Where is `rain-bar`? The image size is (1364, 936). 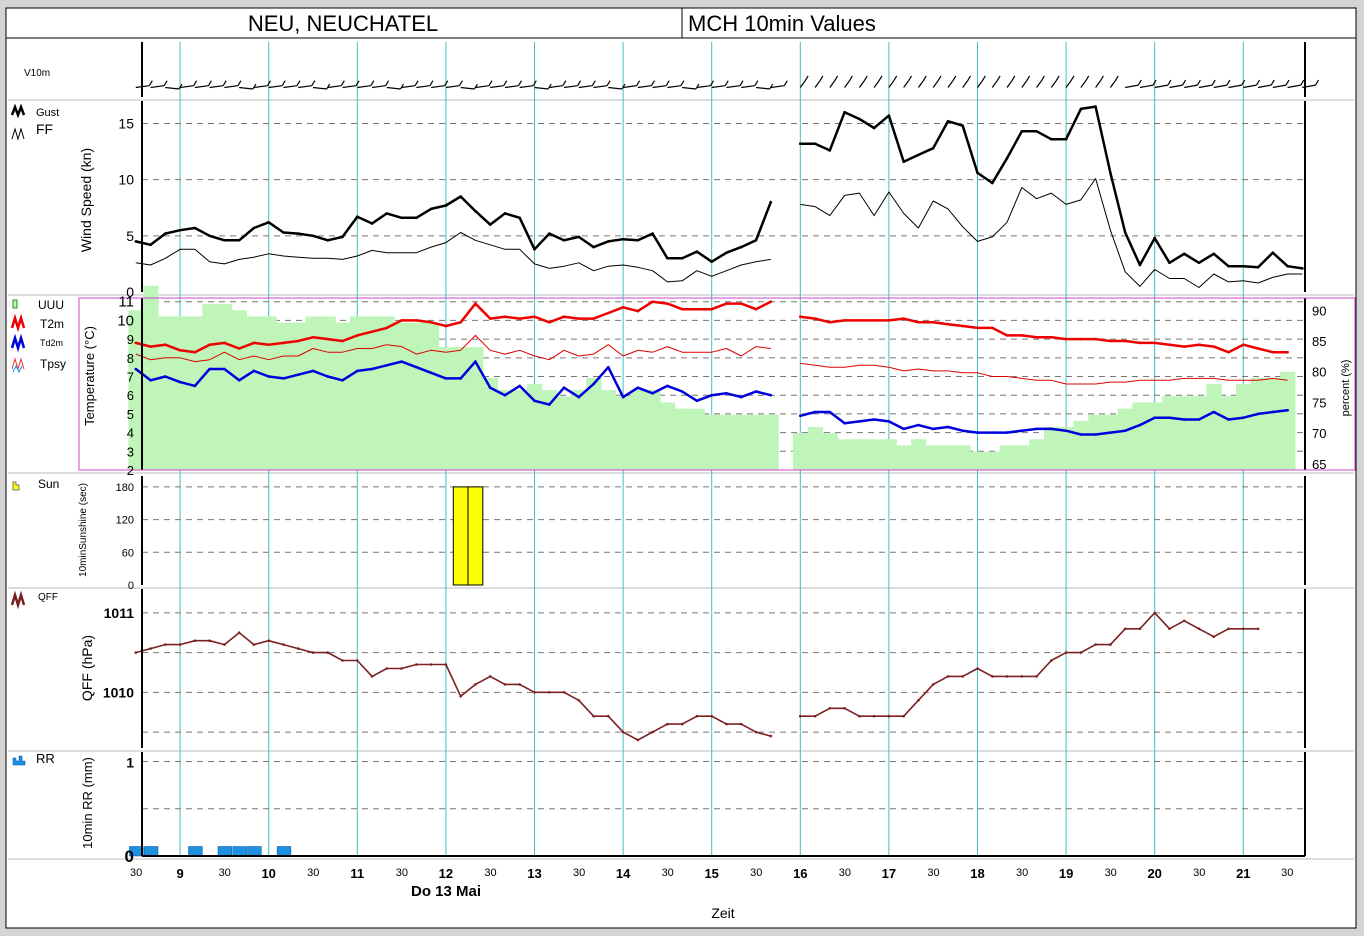 rain-bar is located at coordinates (254, 851).